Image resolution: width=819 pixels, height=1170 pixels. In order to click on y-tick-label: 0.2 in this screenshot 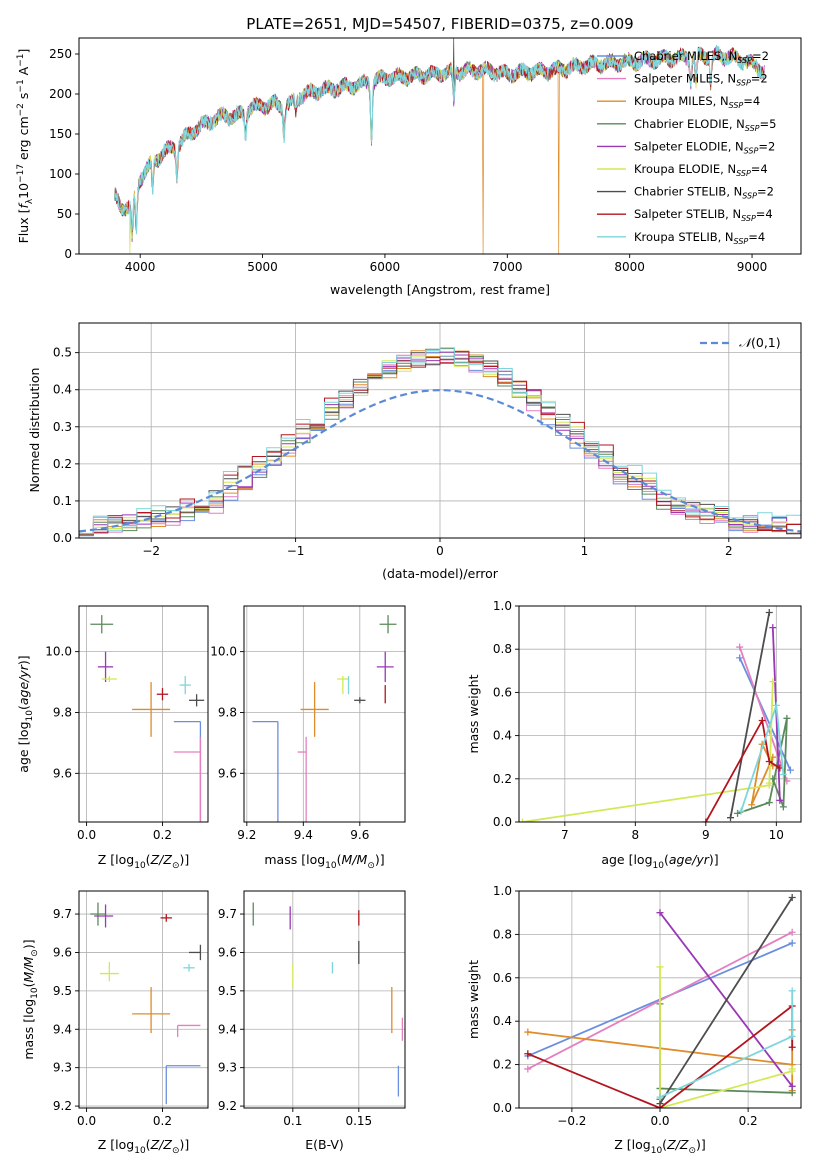, I will do `click(62, 464)`.